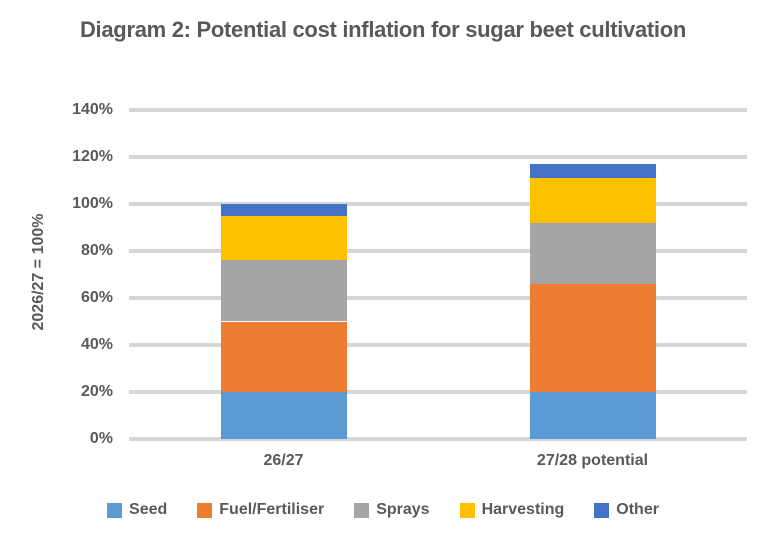 The width and height of the screenshot is (766, 547). What do you see at coordinates (101, 438) in the screenshot?
I see `y-tick-label-0: 0%` at bounding box center [101, 438].